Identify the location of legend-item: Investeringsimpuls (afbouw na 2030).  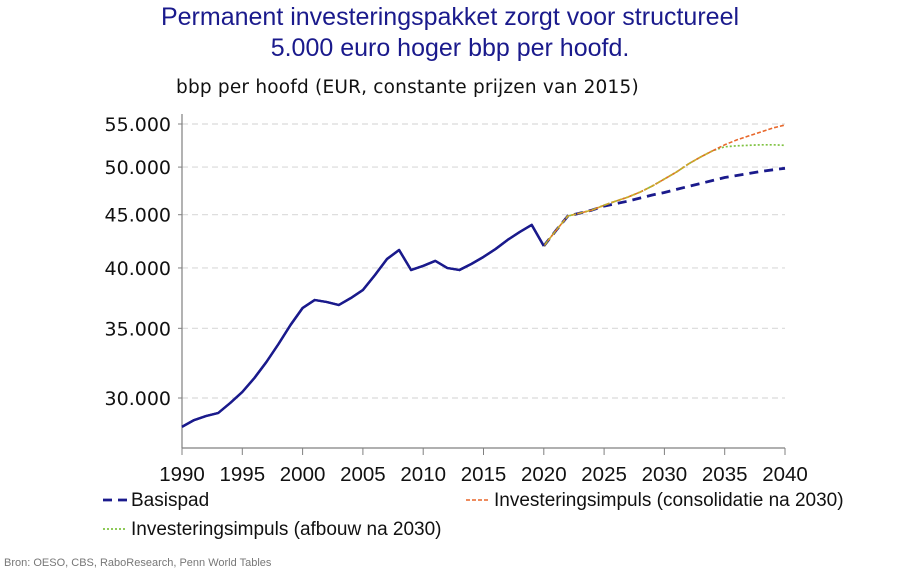
(272, 529).